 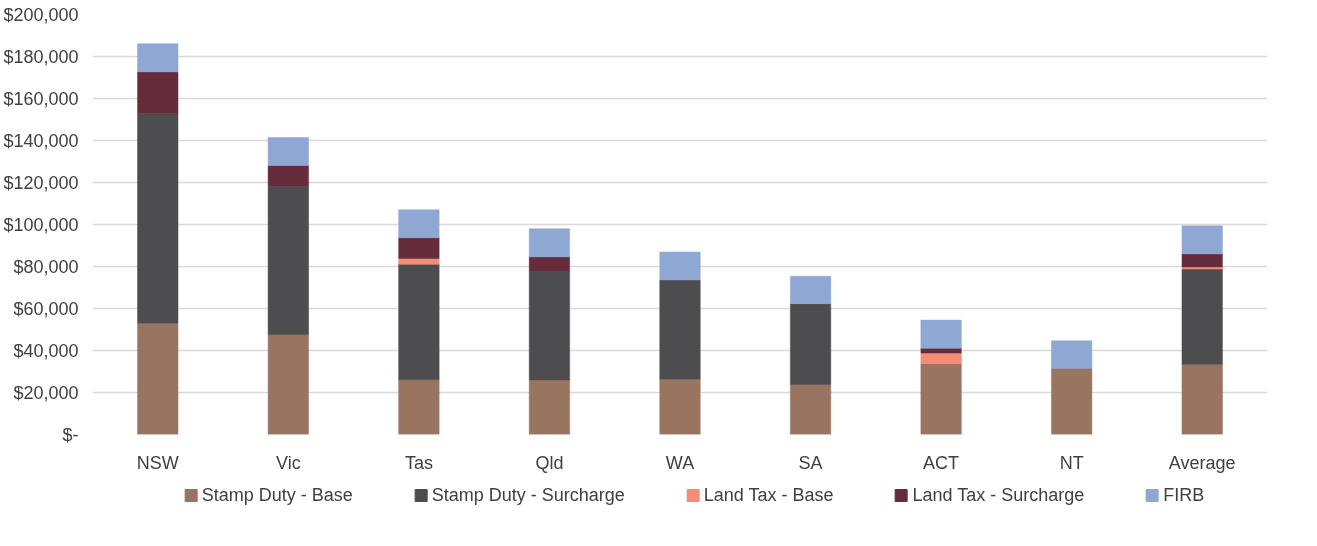 What do you see at coordinates (288, 462) in the screenshot?
I see `x-tick-label: Vic` at bounding box center [288, 462].